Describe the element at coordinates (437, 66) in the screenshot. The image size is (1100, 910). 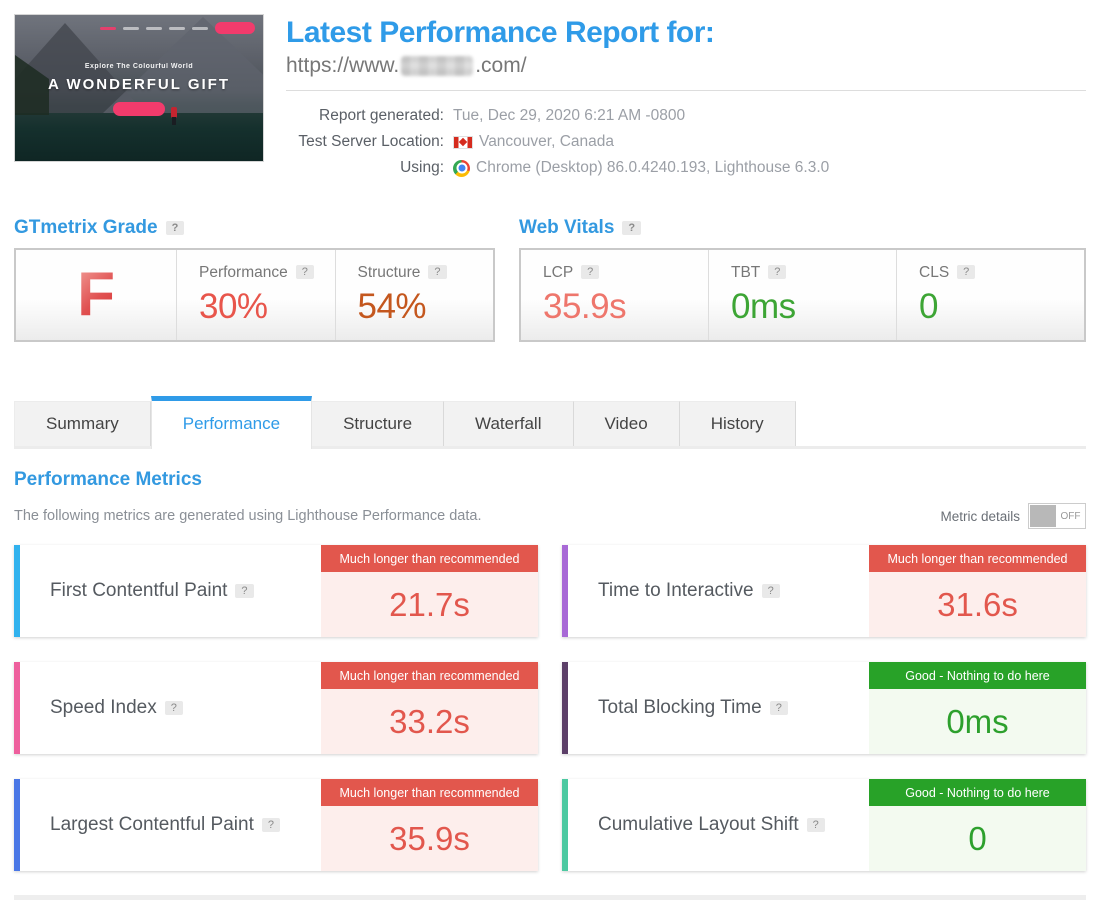
I see `url-redacted-blur` at that location.